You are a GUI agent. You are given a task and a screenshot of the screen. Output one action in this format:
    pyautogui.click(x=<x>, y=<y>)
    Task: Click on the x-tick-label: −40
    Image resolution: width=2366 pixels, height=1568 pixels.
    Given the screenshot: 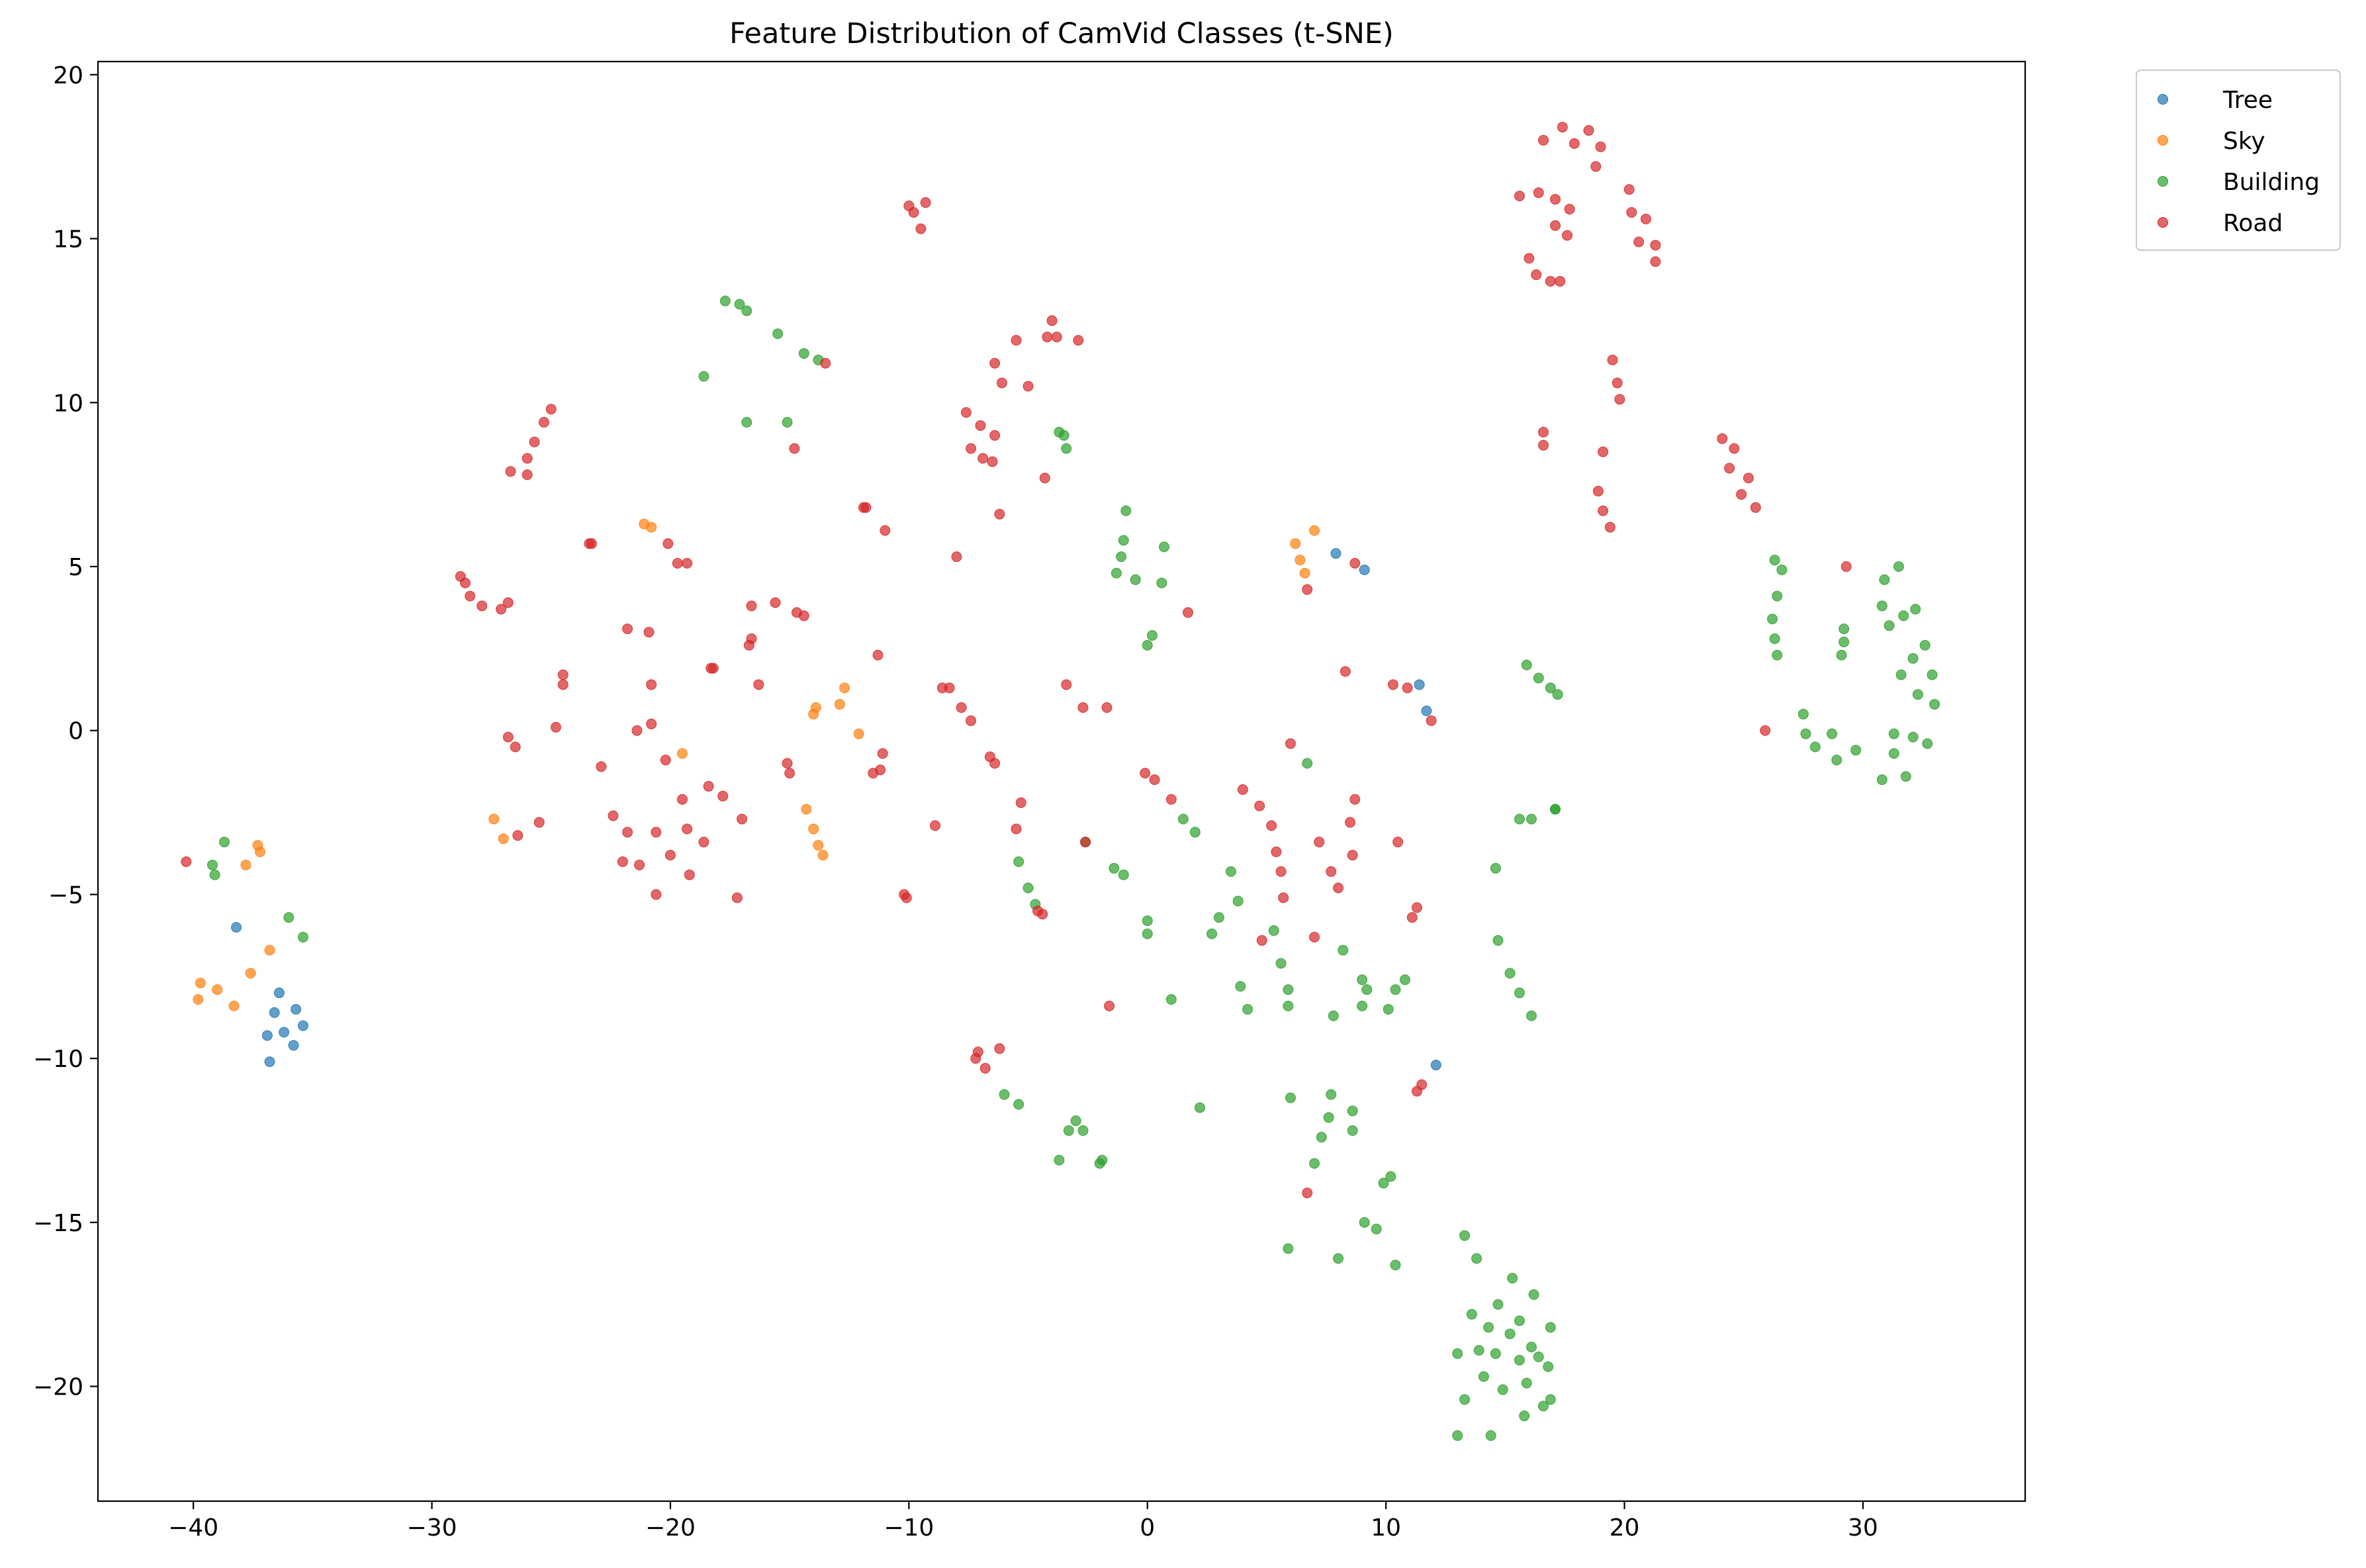 What is the action you would take?
    pyautogui.click(x=193, y=1528)
    